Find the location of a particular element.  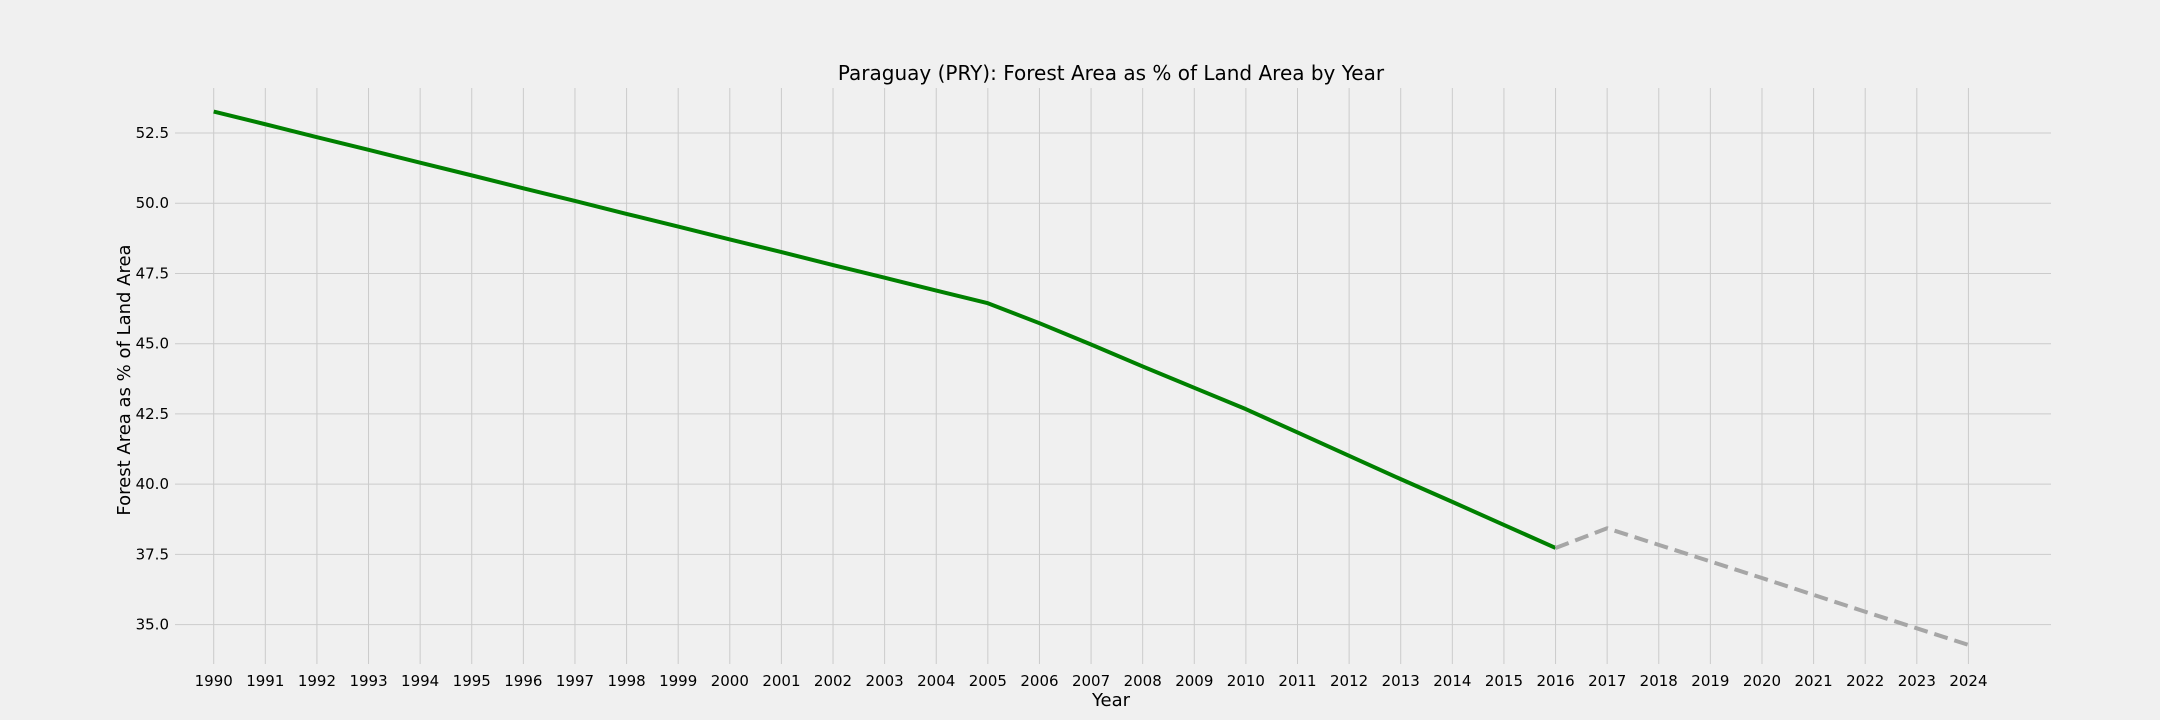

x-tick-label: 2009 is located at coordinates (1194, 681).